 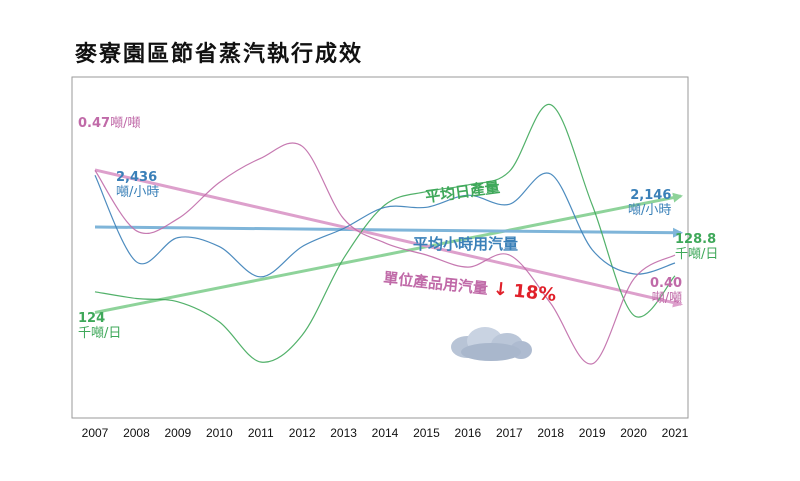 I want to click on chart-title: 麥寮園區節省蒸汽執行成效, so click(x=219, y=54).